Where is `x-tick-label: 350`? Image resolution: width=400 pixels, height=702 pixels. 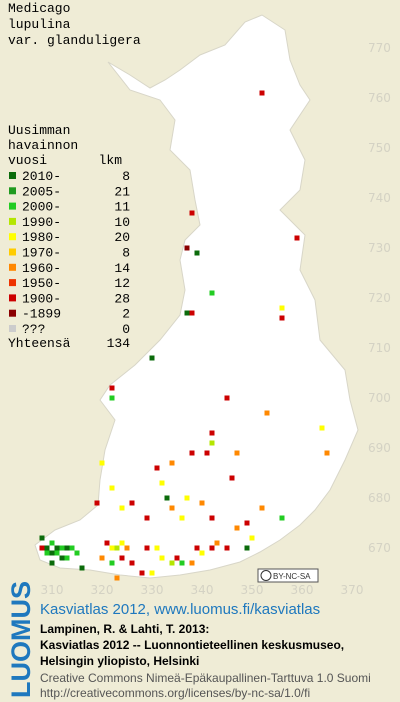
x-tick-label: 350 is located at coordinates (252, 590).